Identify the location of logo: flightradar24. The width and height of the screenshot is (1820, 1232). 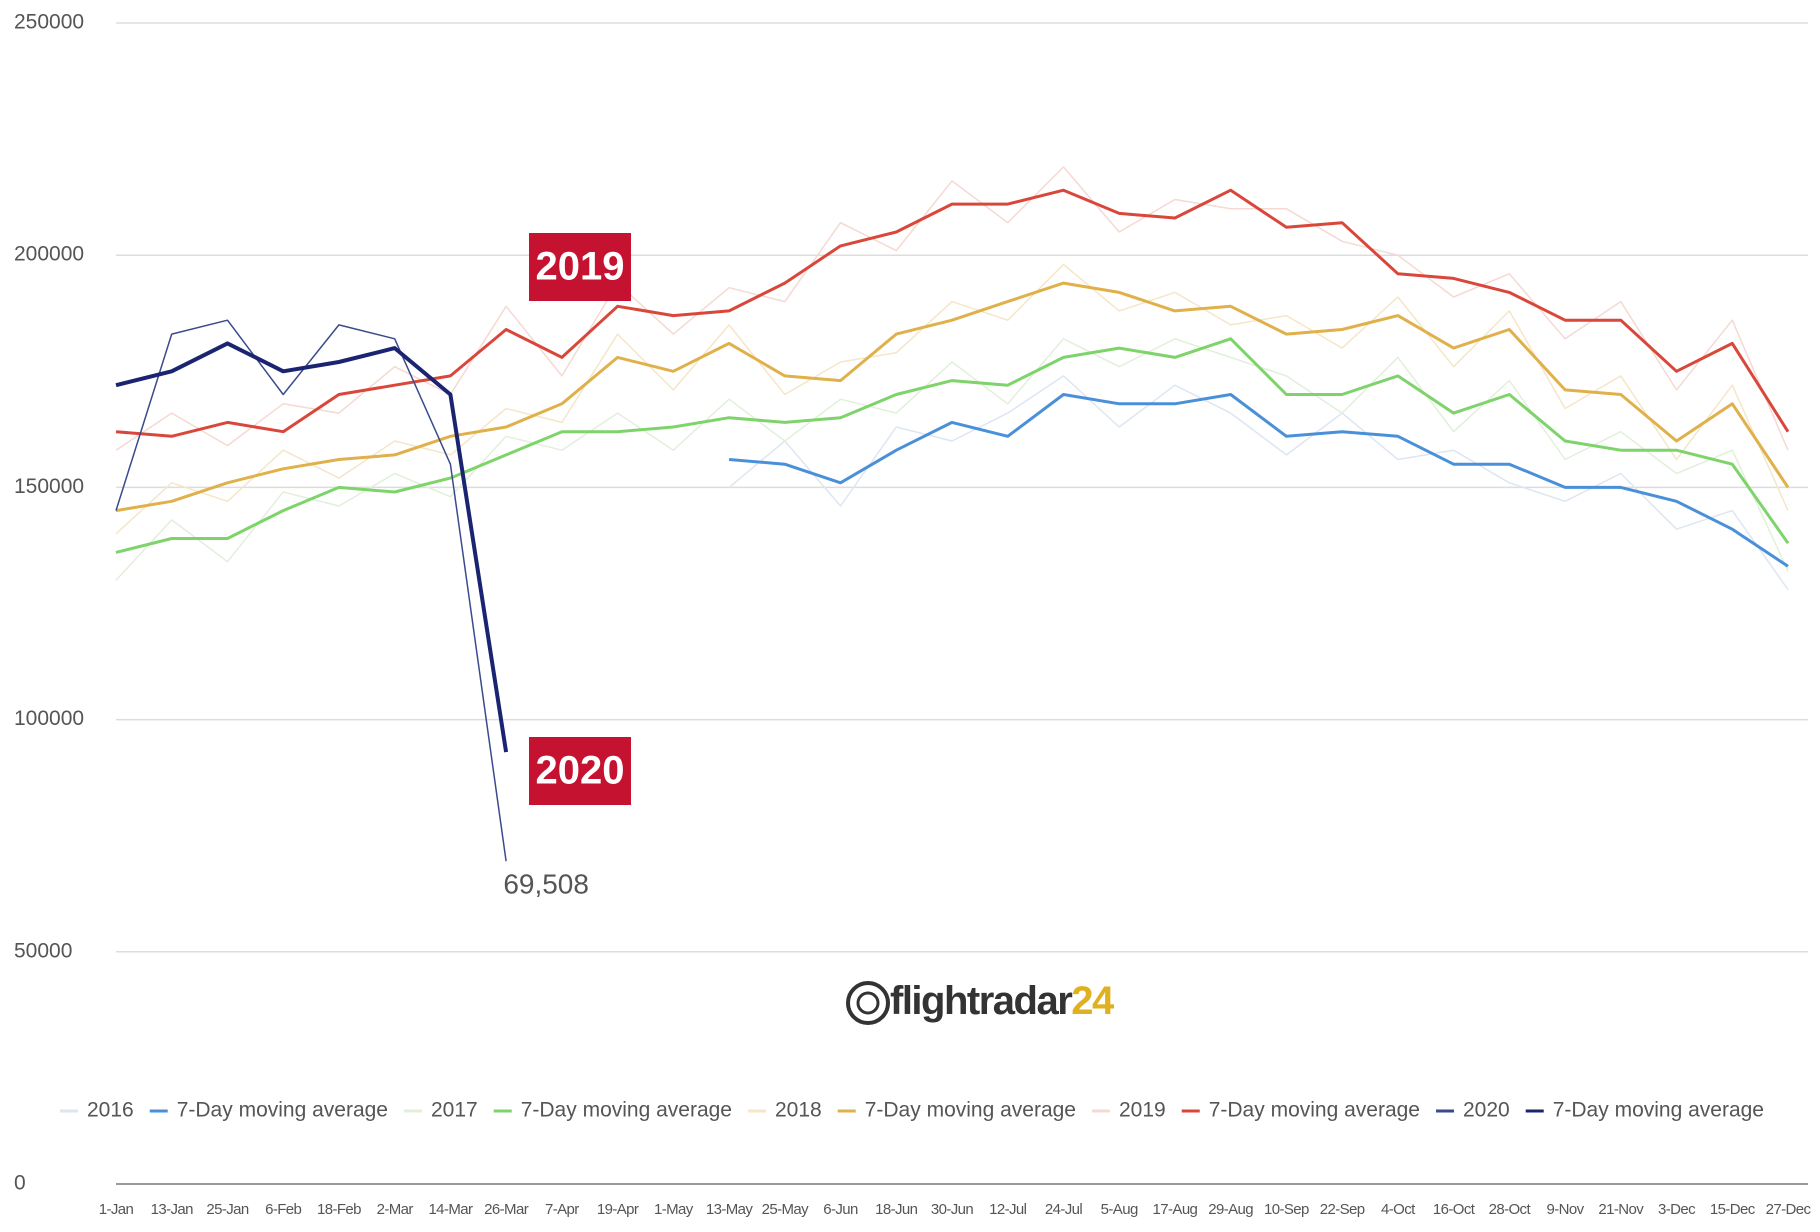
(981, 1002).